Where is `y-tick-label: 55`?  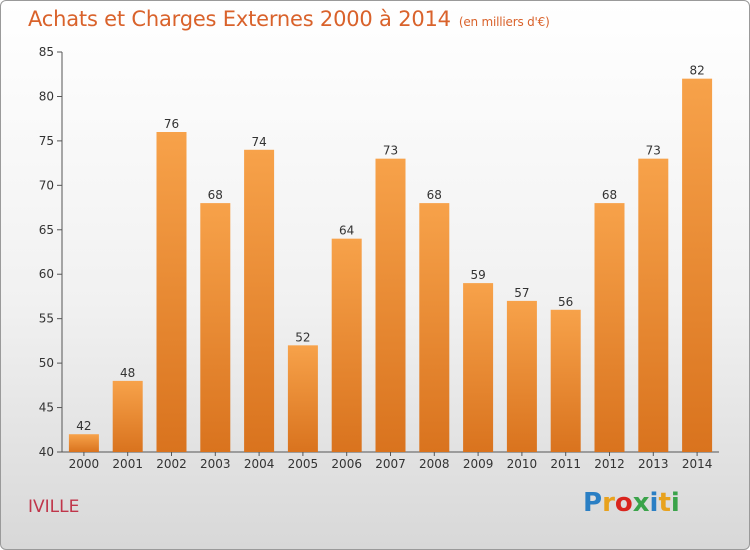 y-tick-label: 55 is located at coordinates (46, 319).